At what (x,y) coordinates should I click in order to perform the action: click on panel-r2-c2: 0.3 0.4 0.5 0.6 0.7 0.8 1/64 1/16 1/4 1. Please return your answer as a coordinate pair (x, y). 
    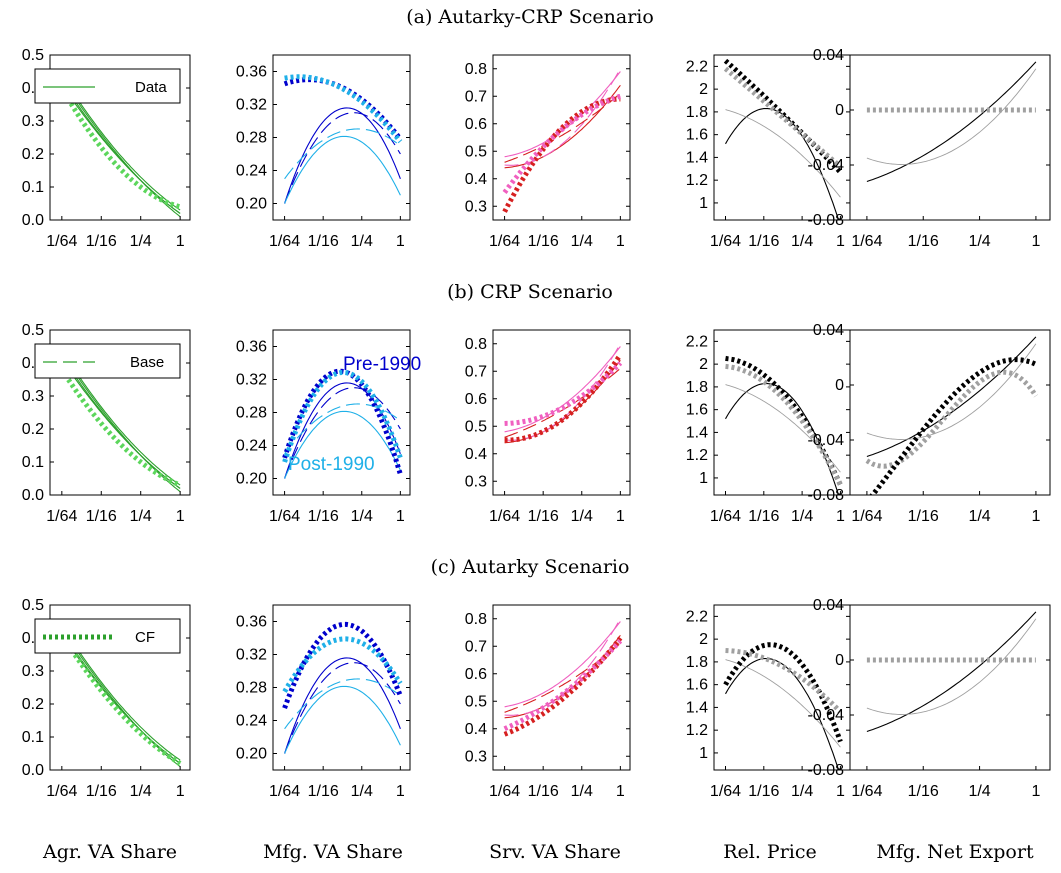
    Looking at the image, I should click on (548, 702).